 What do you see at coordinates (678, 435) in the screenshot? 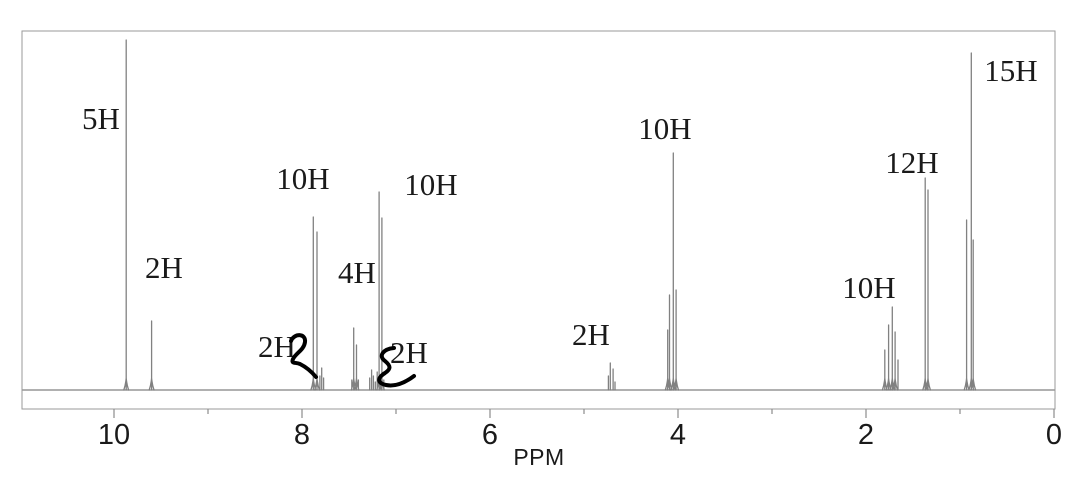
I see `x-tick-label: 4` at bounding box center [678, 435].